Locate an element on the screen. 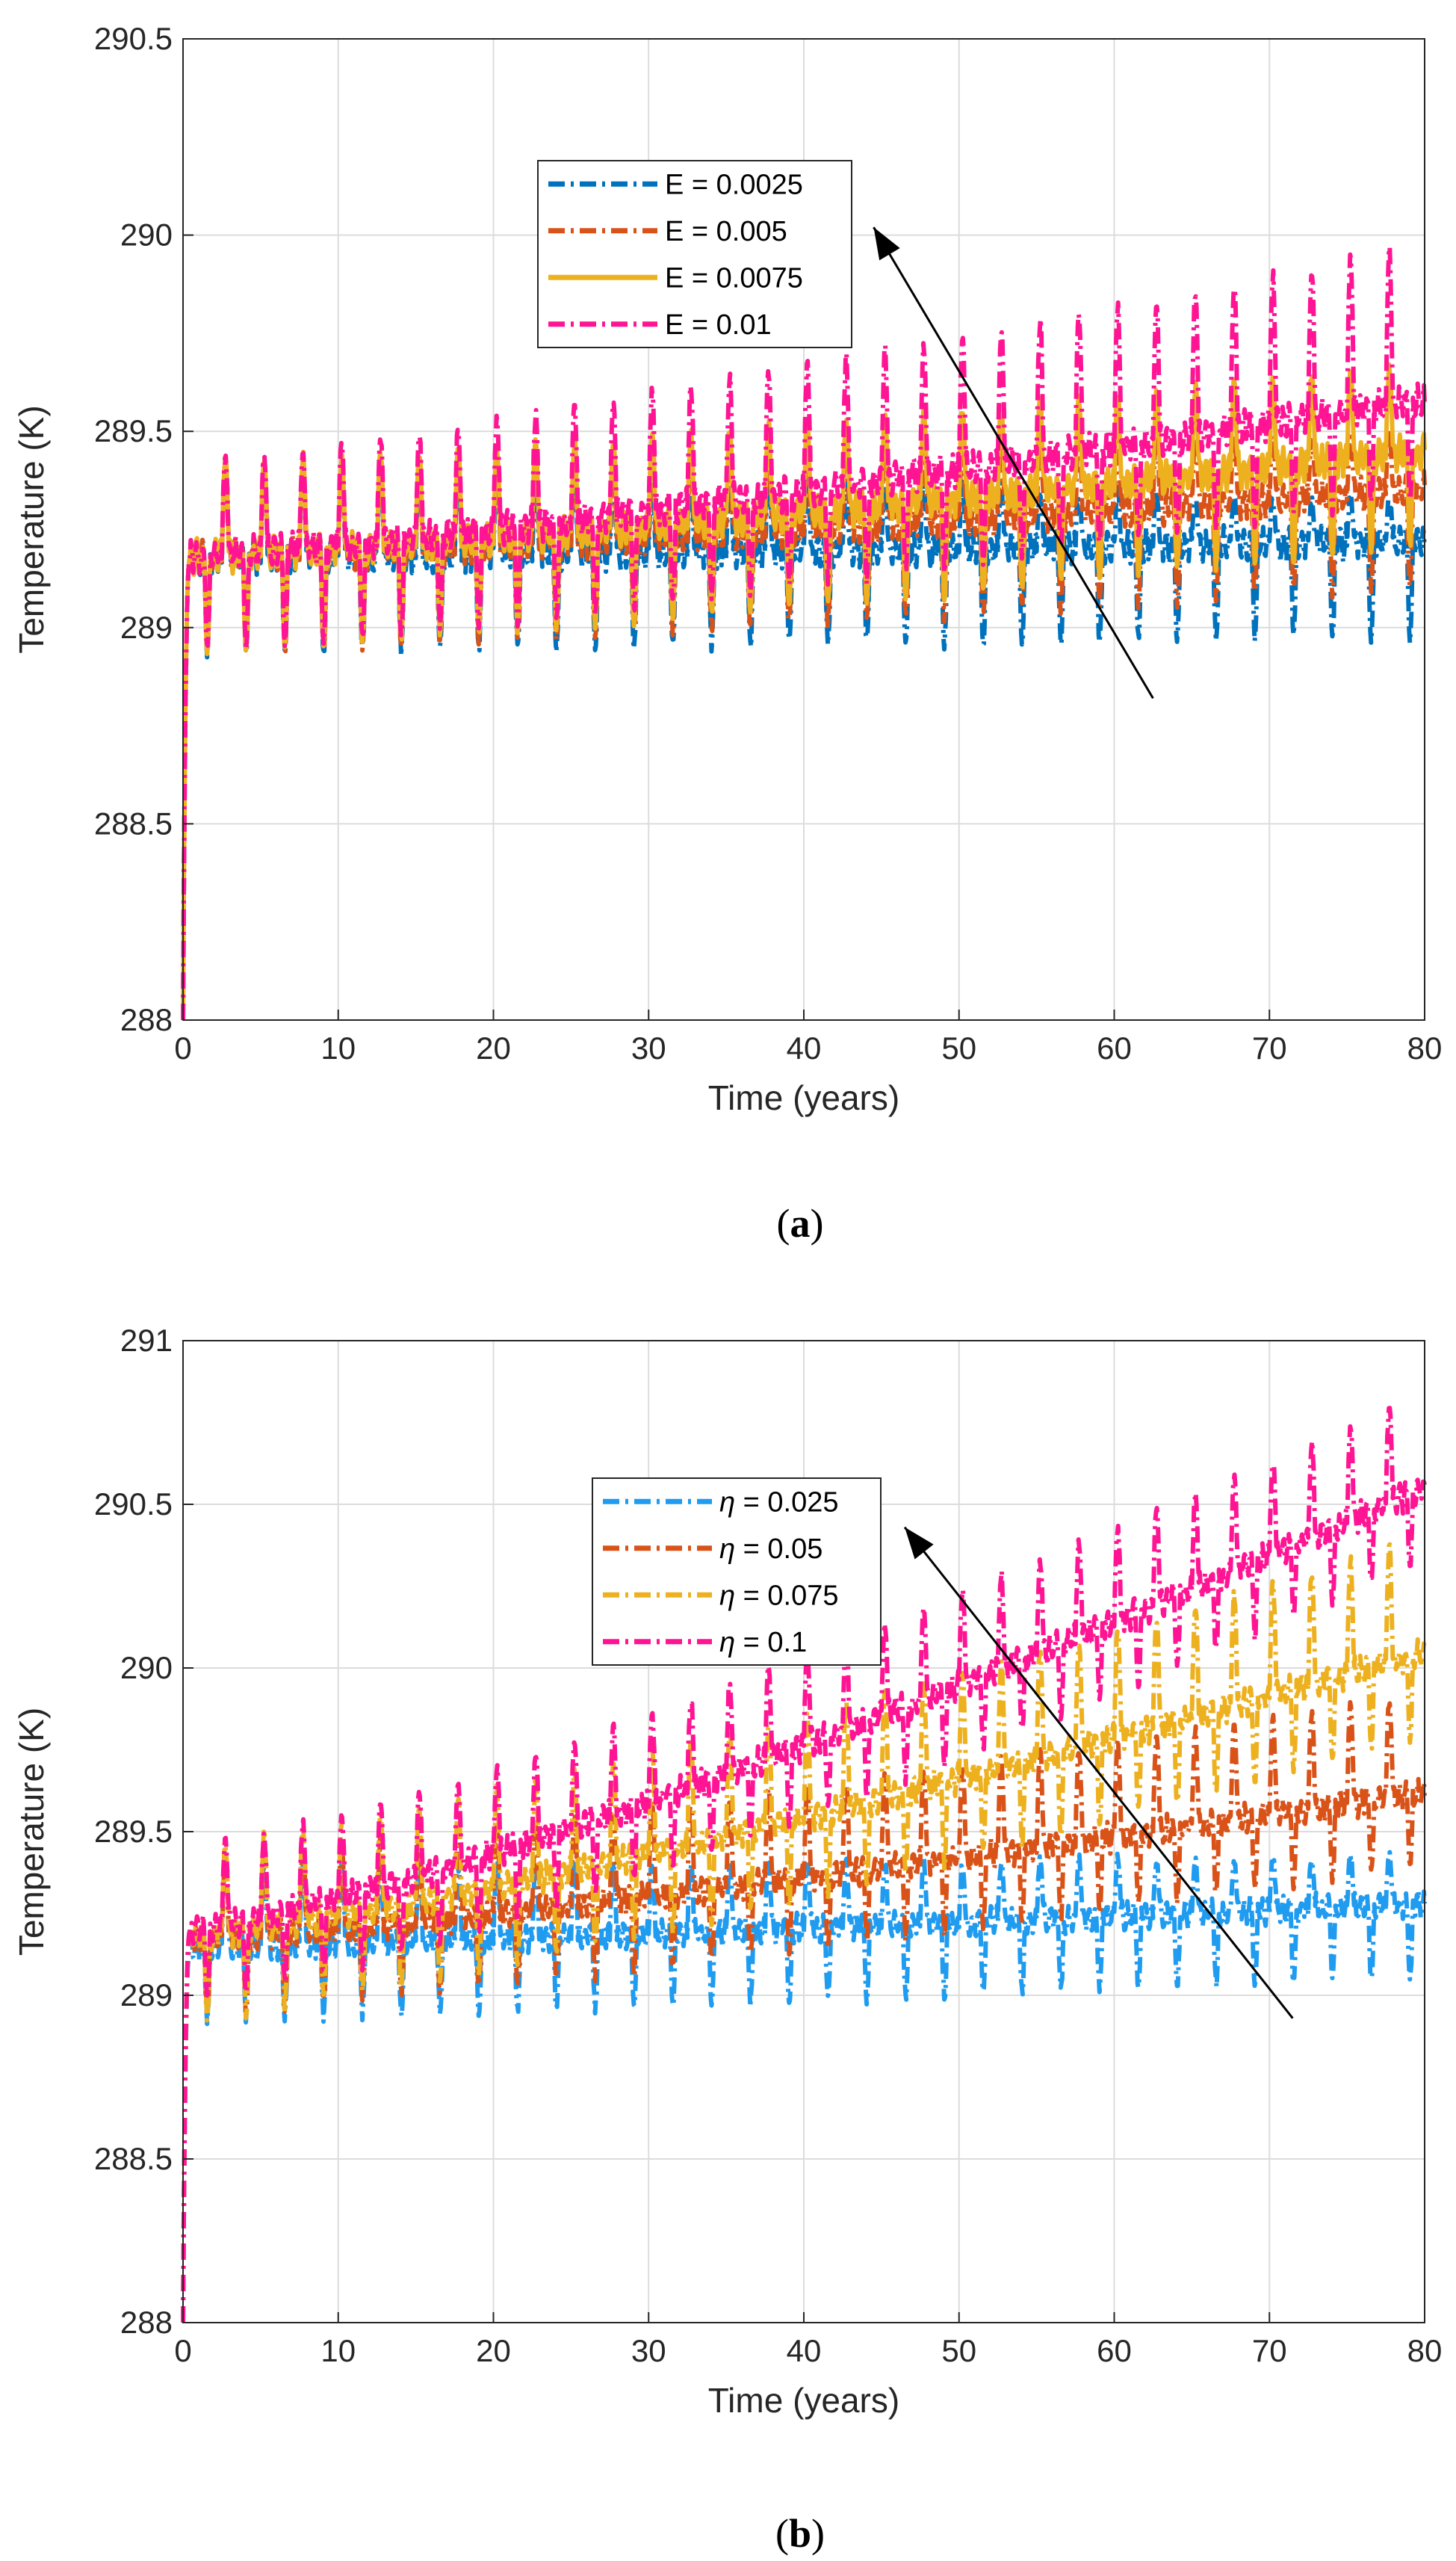 The height and width of the screenshot is (2561, 1456). legend-entry-label: η = 0.05 is located at coordinates (771, 1549).